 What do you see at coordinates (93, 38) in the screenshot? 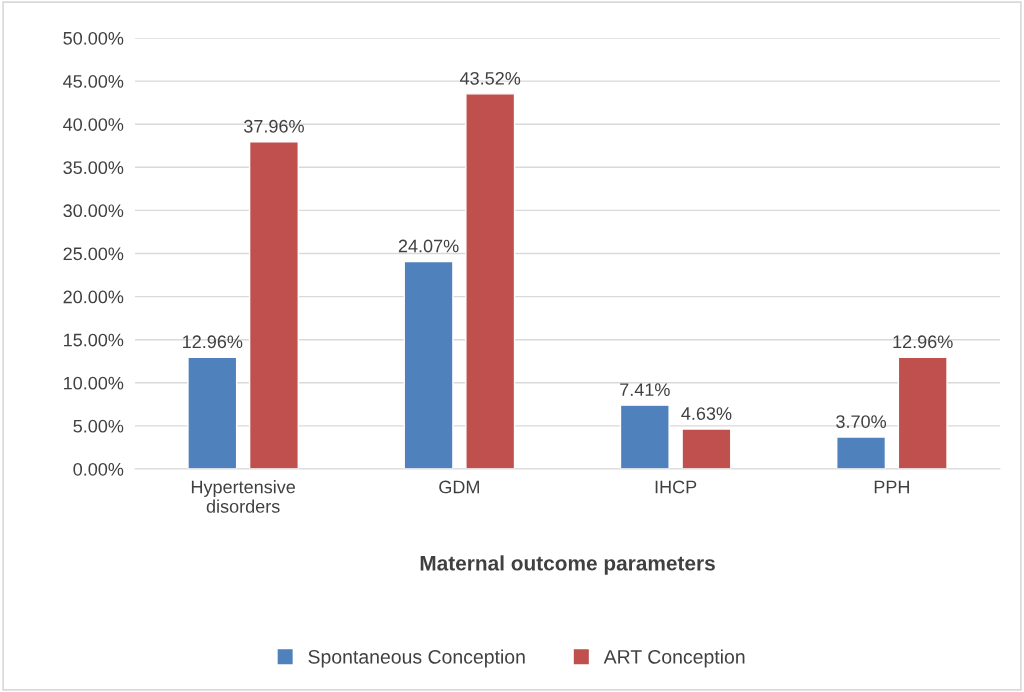
I see `y-tick-label: 50.00%` at bounding box center [93, 38].